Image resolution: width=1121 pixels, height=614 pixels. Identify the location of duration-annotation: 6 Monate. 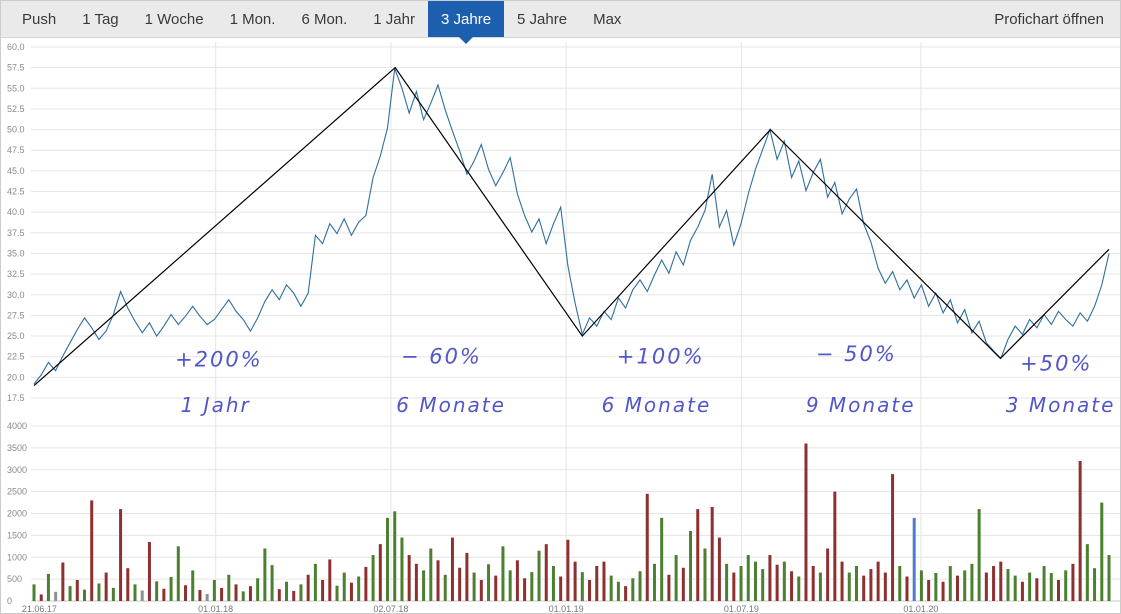
(657, 405).